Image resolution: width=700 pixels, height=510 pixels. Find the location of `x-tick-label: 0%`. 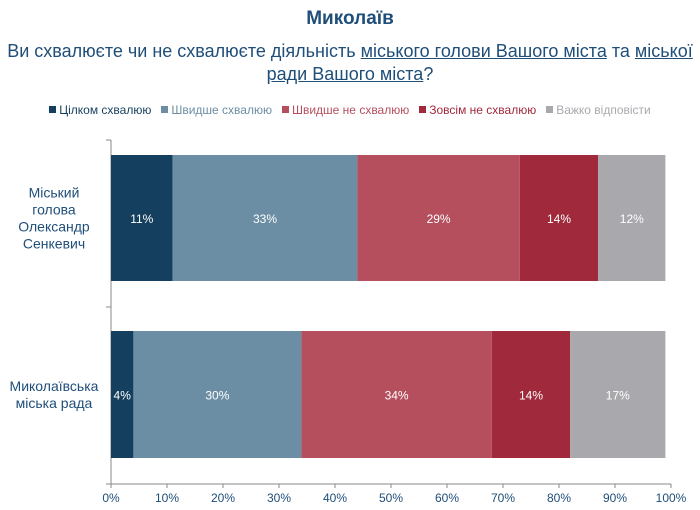

x-tick-label: 0% is located at coordinates (111, 498).